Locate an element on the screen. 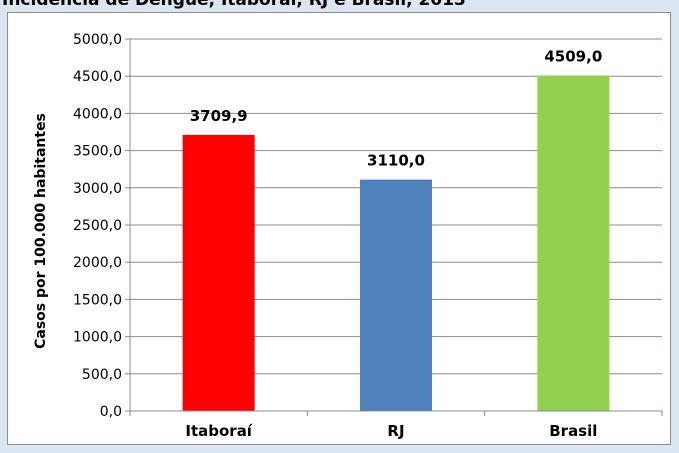 The image size is (679, 453). bar-rj is located at coordinates (396, 295).